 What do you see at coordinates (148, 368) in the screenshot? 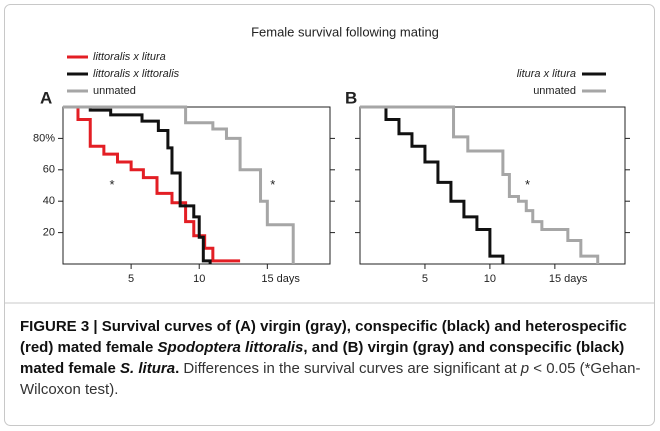
I see `caption-text: S. litura` at bounding box center [148, 368].